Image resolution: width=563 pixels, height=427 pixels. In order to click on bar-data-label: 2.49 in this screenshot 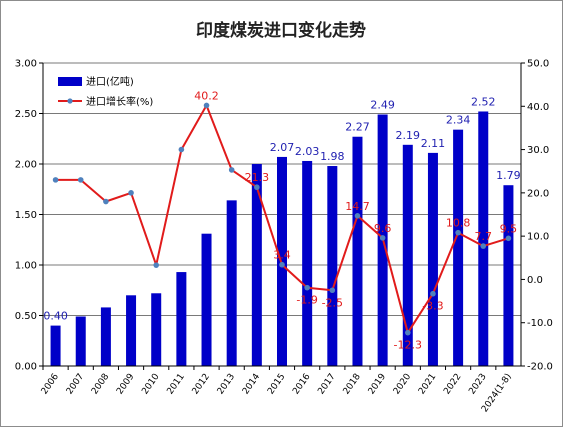, I will do `click(382, 105)`.